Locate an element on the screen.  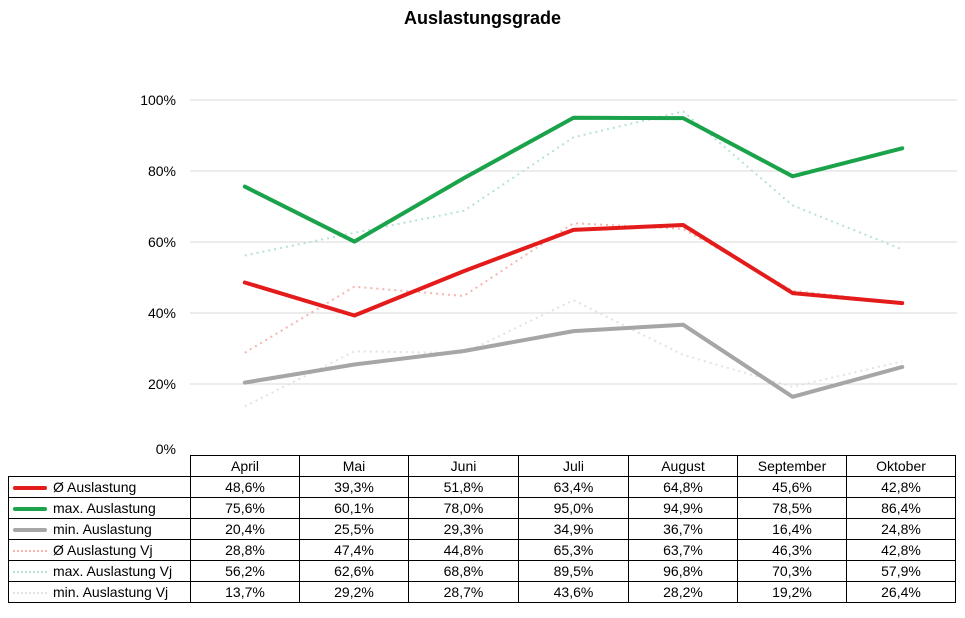
data-cell: 46,3% is located at coordinates (792, 550).